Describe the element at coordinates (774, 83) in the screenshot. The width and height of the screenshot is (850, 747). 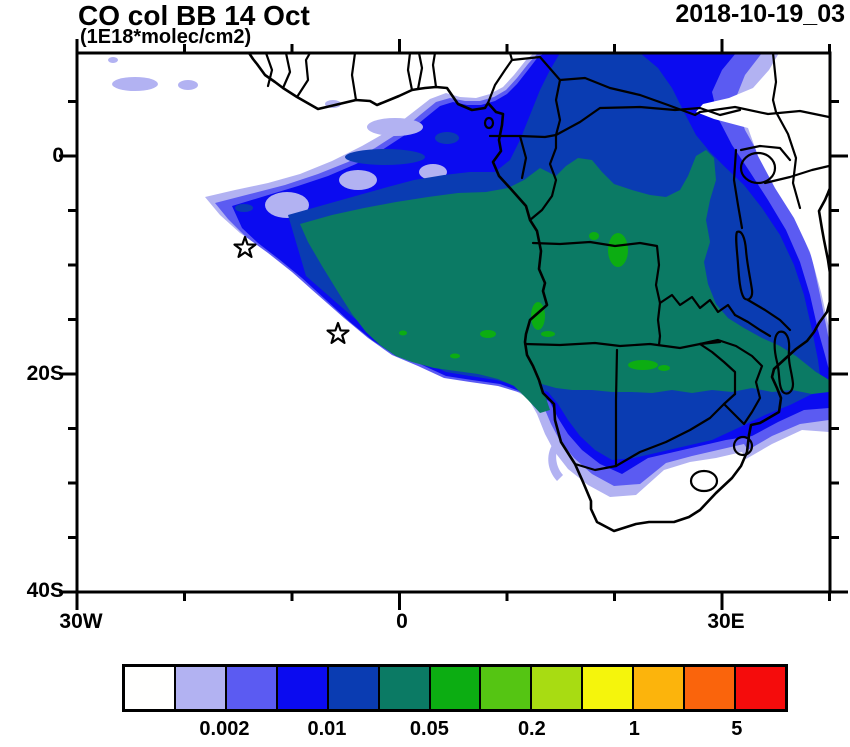
I see `border-ethiopia-sudan` at that location.